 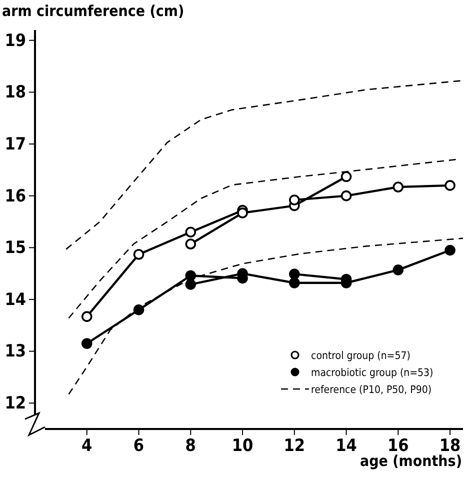 What do you see at coordinates (15, 40) in the screenshot?
I see `y-tick-label: 19` at bounding box center [15, 40].